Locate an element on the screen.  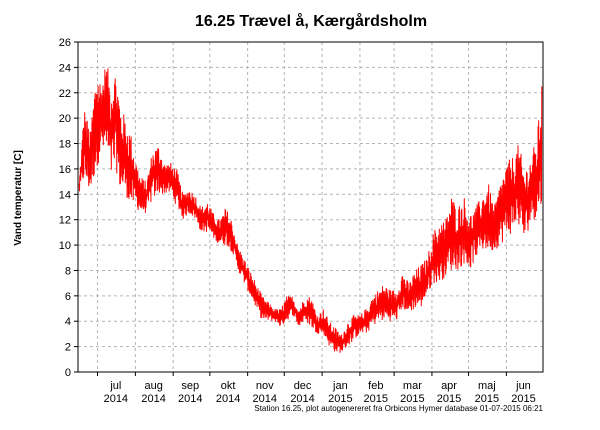
x-tick-month: feb is located at coordinates (375, 386).